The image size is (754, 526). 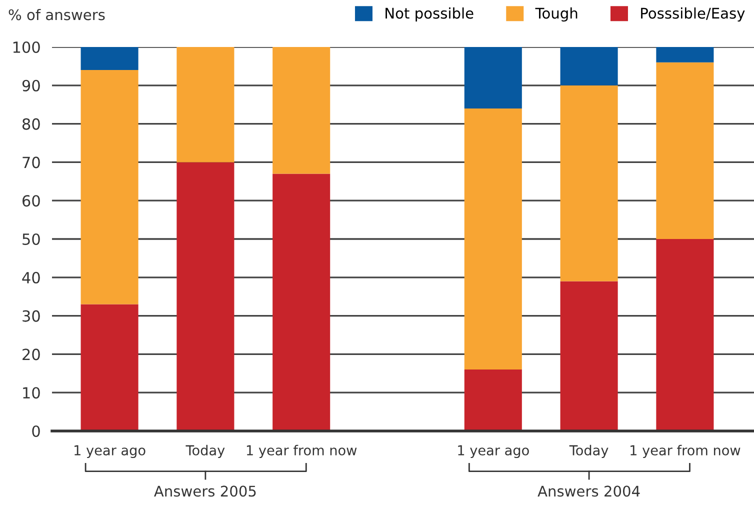 I want to click on y-tick-label: 100, so click(x=26, y=47).